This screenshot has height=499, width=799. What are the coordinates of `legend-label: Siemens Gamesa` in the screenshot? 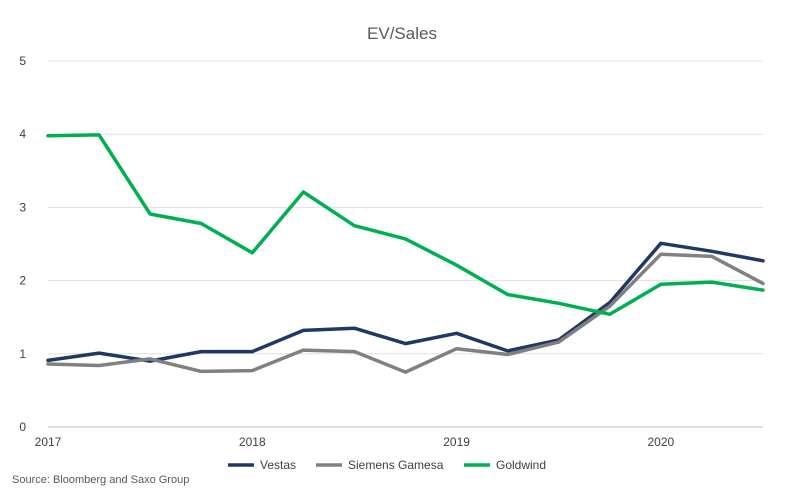 It's located at (396, 465).